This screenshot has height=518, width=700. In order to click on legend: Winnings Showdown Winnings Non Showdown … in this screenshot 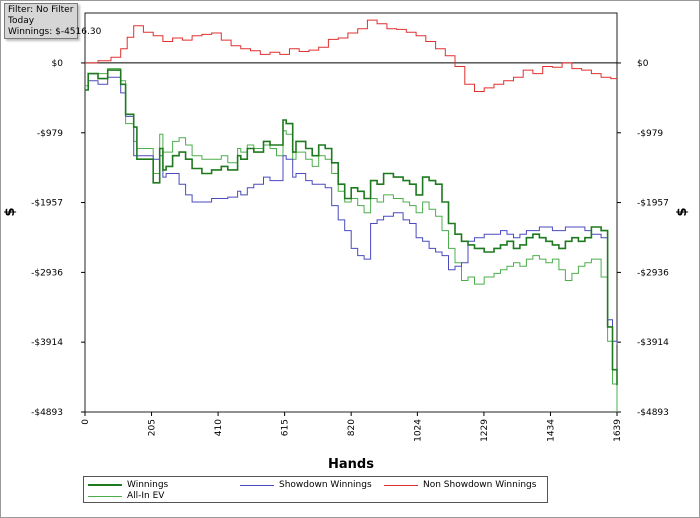, I will do `click(315, 489)`.